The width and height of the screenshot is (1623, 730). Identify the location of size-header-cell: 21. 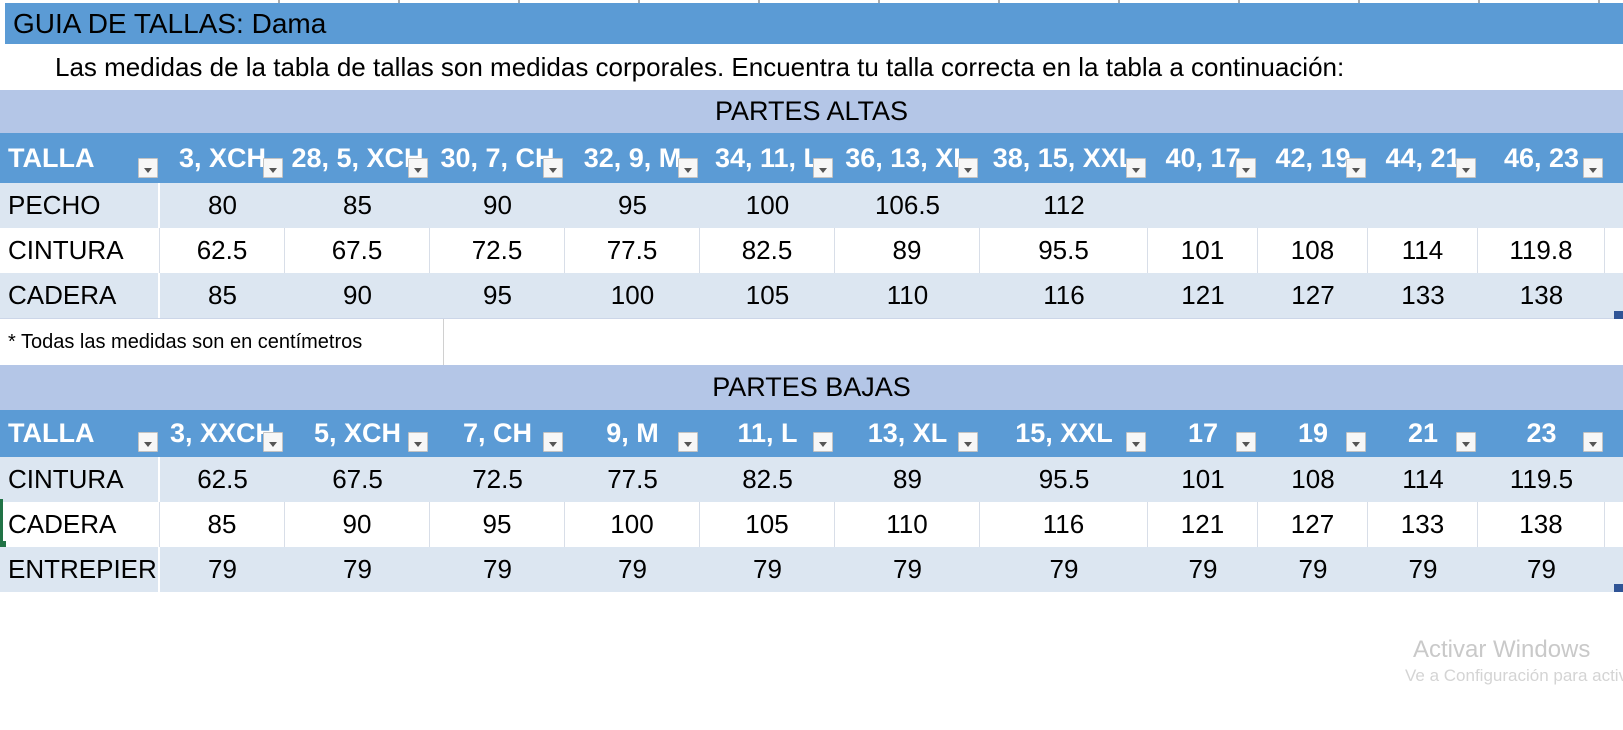
(1423, 433).